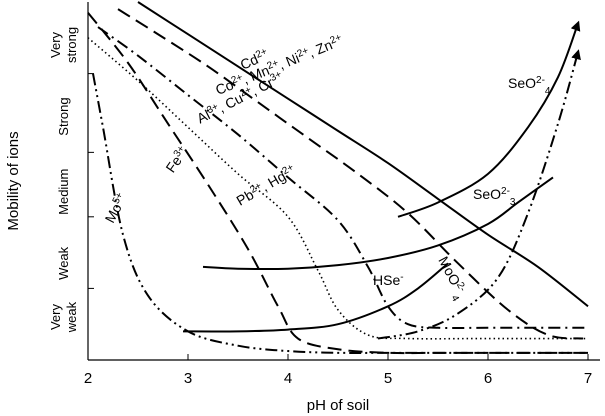 The image size is (605, 416). What do you see at coordinates (288, 61) in the screenshot?
I see `series-label-text: , Ni` at bounding box center [288, 61].